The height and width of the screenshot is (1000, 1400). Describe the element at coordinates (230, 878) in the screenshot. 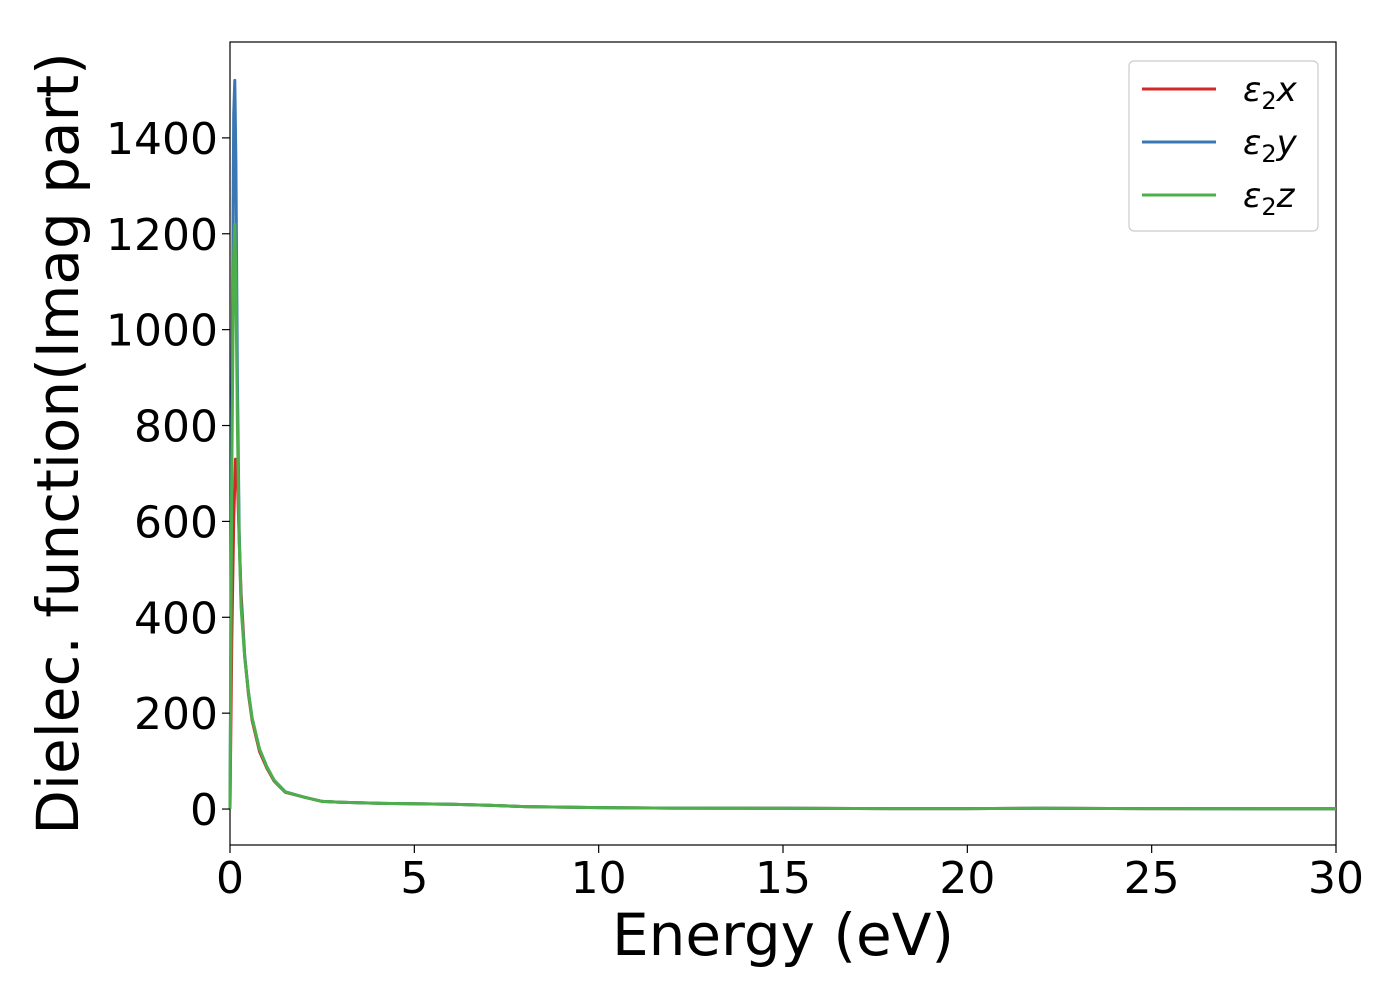

I see `x-tick-label: 0` at that location.